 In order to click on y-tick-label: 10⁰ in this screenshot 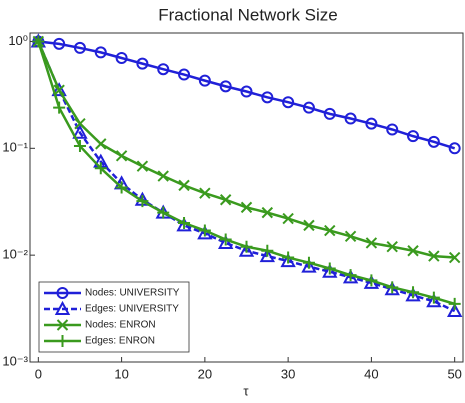, I will do `click(18, 40)`.